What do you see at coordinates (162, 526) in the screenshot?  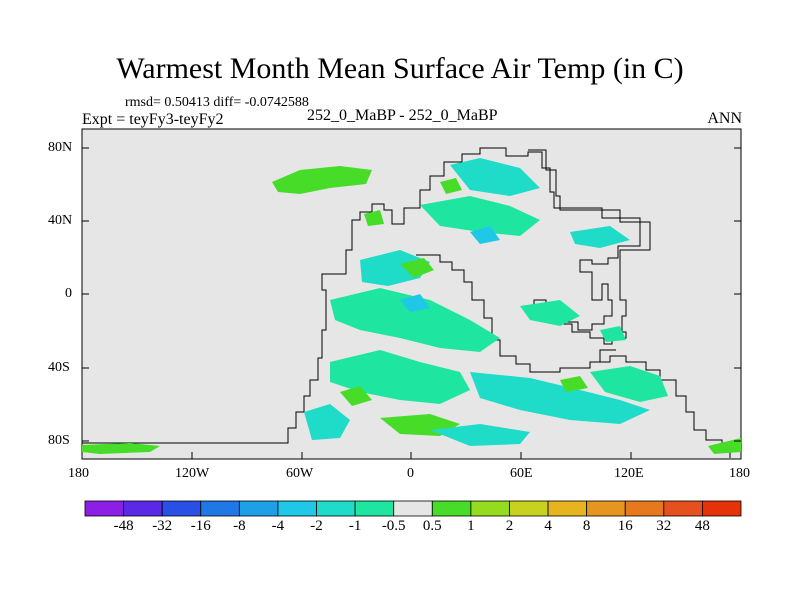 I see `colorbar-label: -32` at bounding box center [162, 526].